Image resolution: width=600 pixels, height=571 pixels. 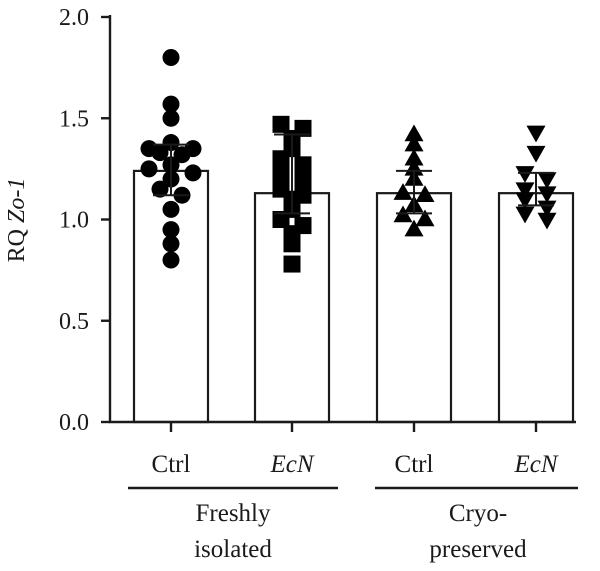 I want to click on bar, so click(x=536, y=308).